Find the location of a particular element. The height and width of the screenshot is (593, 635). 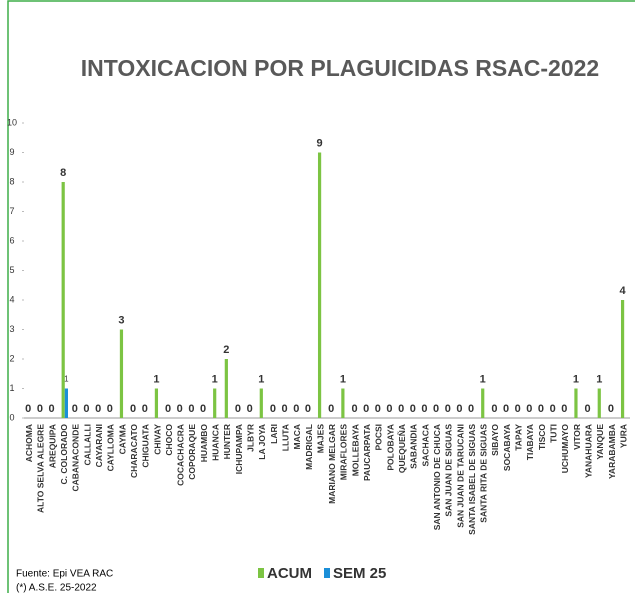

x-tick-label: JLBYR is located at coordinates (251, 438).